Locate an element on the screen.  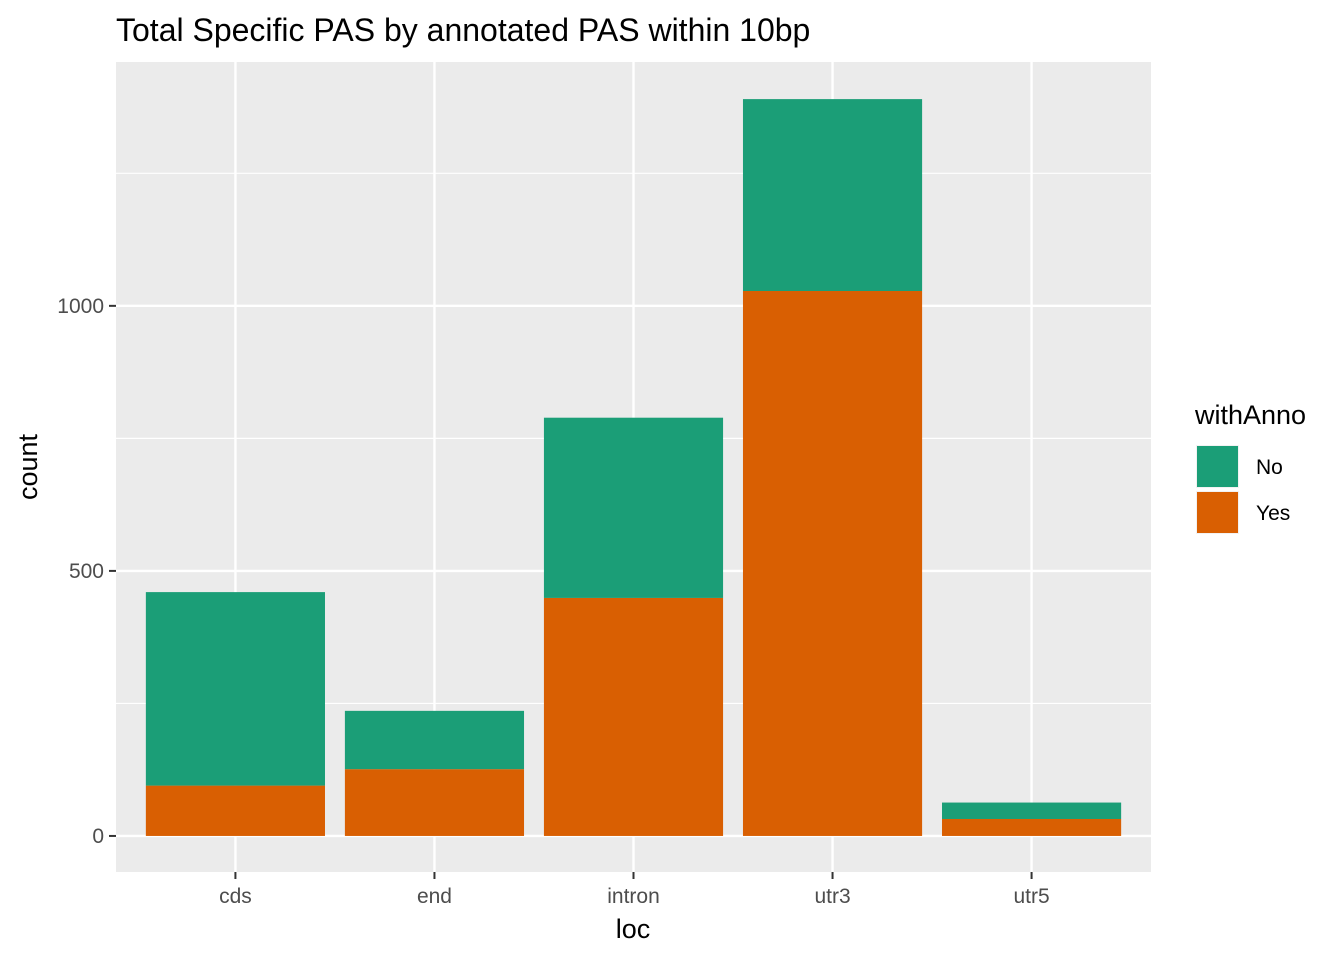
x-tick-label-utr3: utr3 is located at coordinates (832, 896).